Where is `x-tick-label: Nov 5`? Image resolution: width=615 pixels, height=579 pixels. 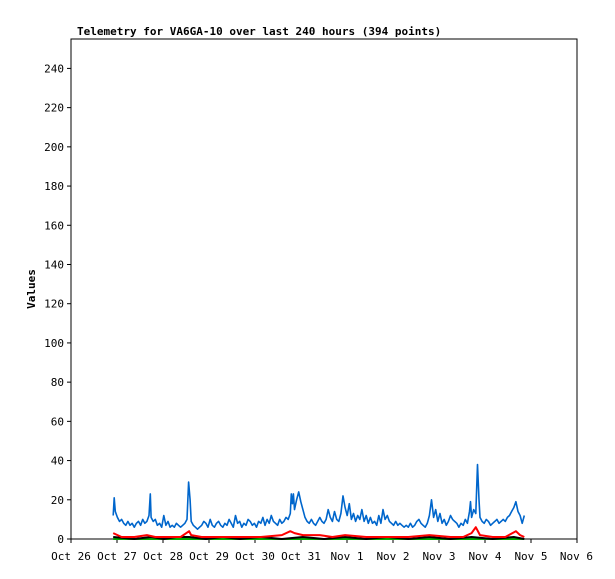
x-tick-label: Nov 5 is located at coordinates (530, 556).